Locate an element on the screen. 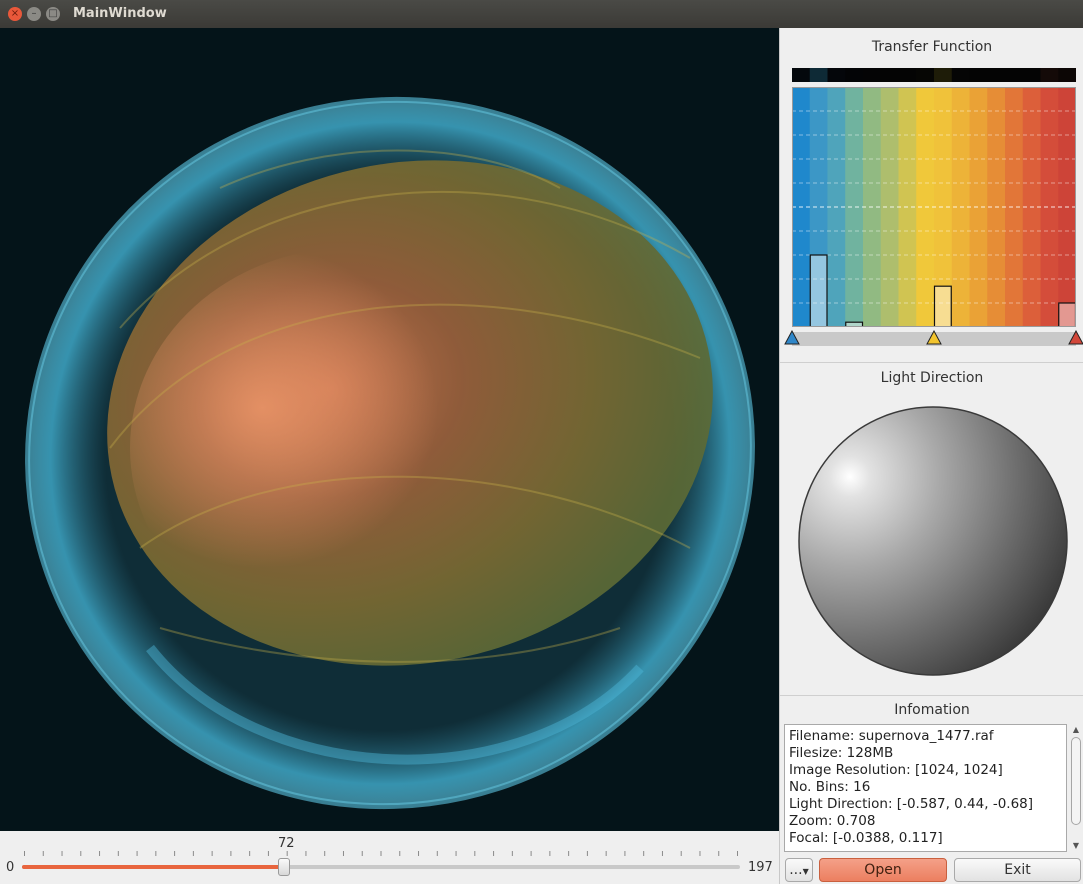 This screenshot has height=884, width=1083. chevron-down-icon: ▼ is located at coordinates (806, 871).